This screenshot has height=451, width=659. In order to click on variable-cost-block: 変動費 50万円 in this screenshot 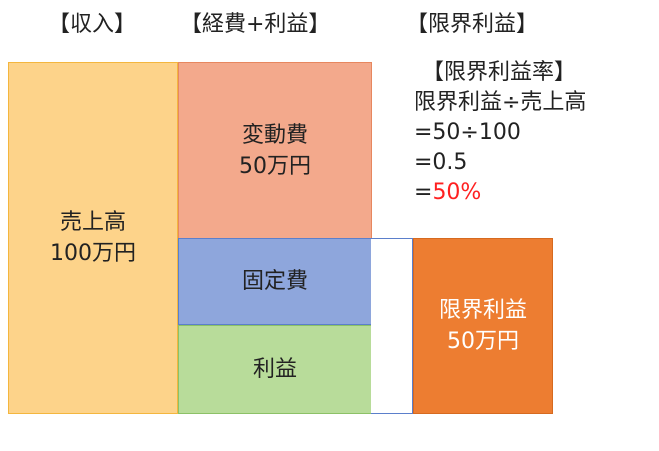, I will do `click(275, 150)`.